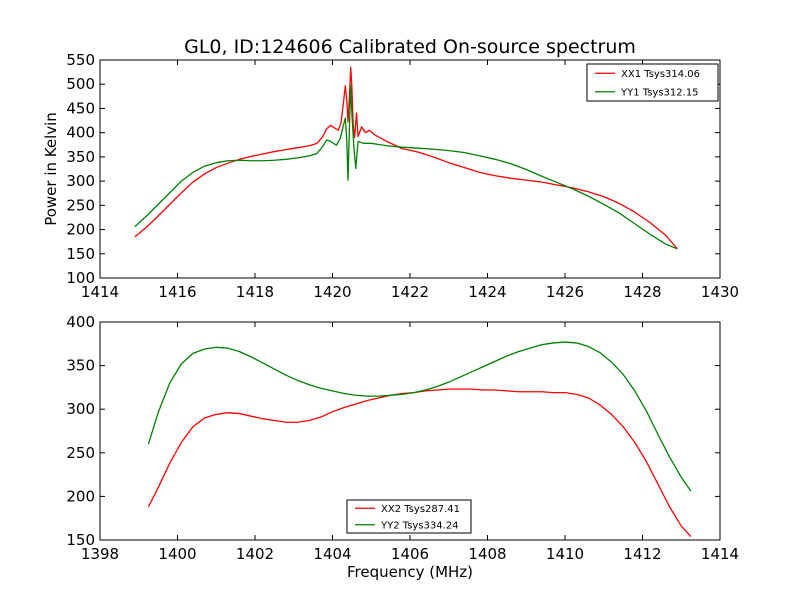 The image size is (800, 600). Describe the element at coordinates (80, 366) in the screenshot. I see `chart-bottom-y-tick-label: 350` at that location.